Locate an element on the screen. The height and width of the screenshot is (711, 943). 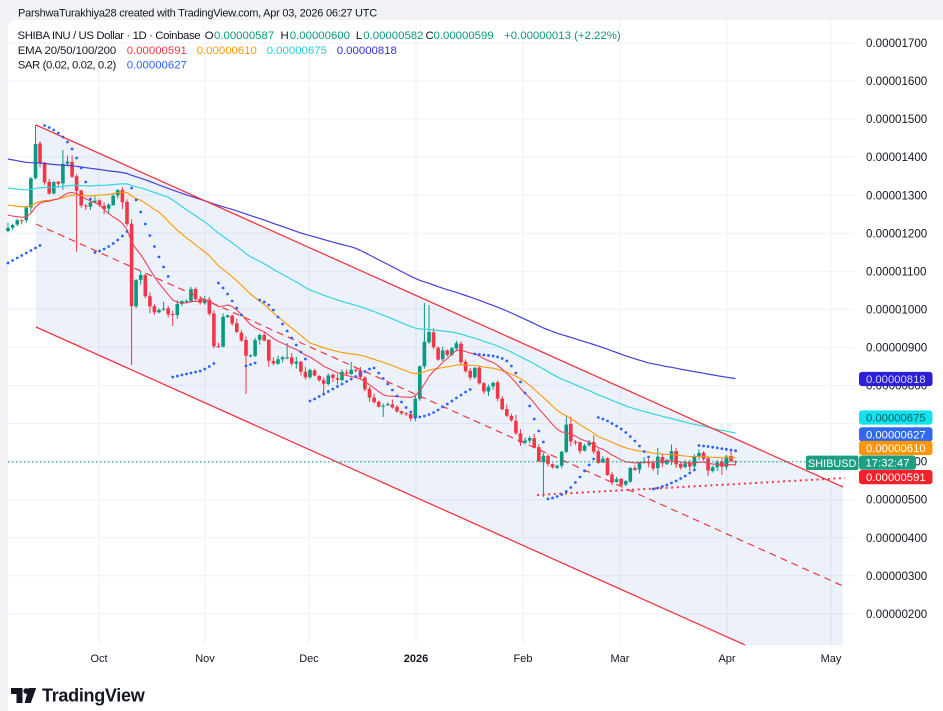
svg-text: 0.00001000 is located at coordinates (896, 310).